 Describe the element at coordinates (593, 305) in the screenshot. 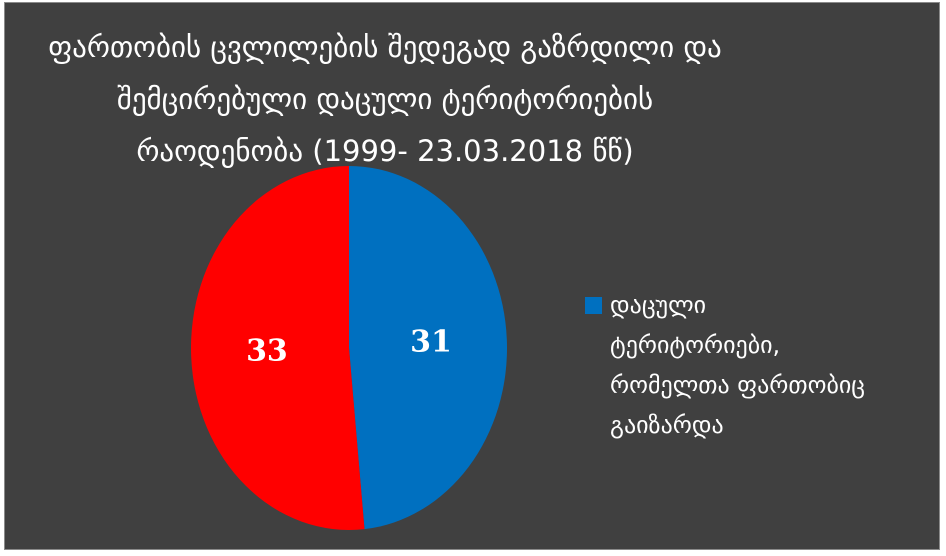

I see `legend-swatch` at that location.